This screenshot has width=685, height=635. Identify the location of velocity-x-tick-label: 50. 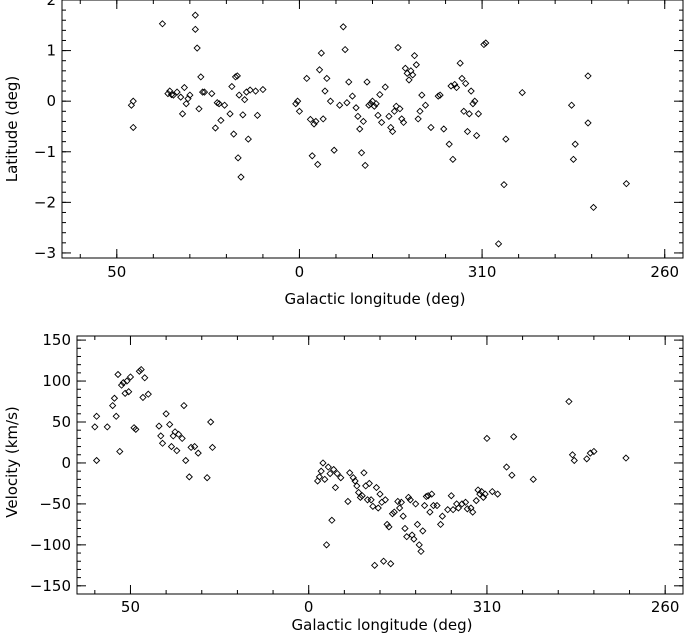
(130, 607).